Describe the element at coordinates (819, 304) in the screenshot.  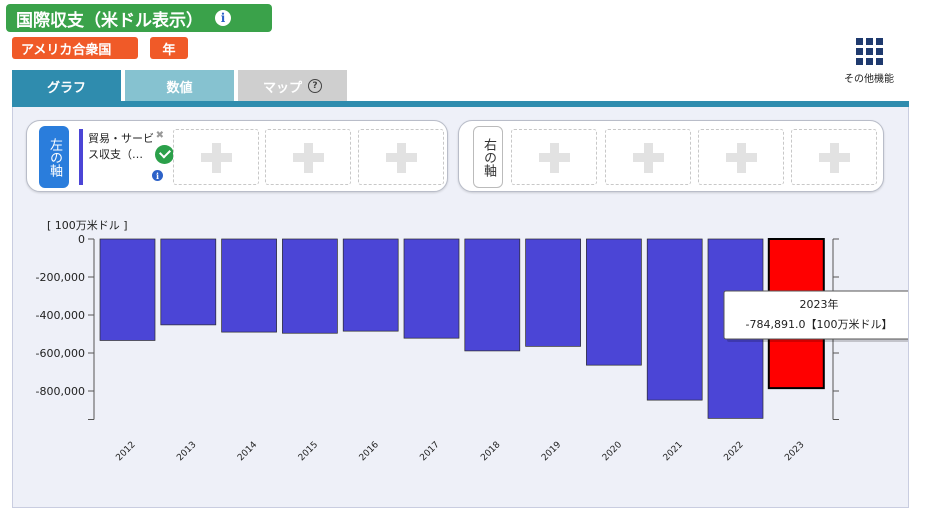
I see `tooltip-title: 2023年` at that location.